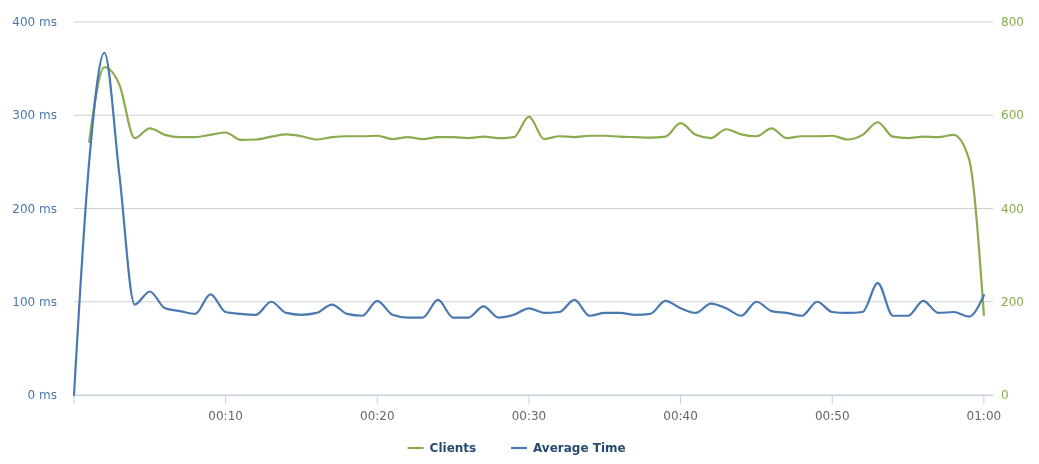  I want to click on x-tick-label: 01:00, so click(984, 416).